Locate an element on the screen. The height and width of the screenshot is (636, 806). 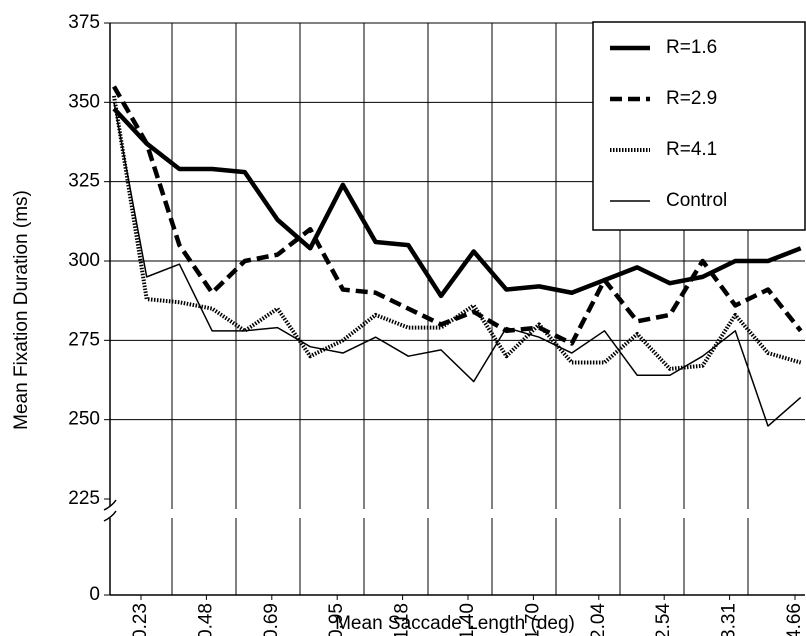
x-tick-label: 2.04 is located at coordinates (598, 619).